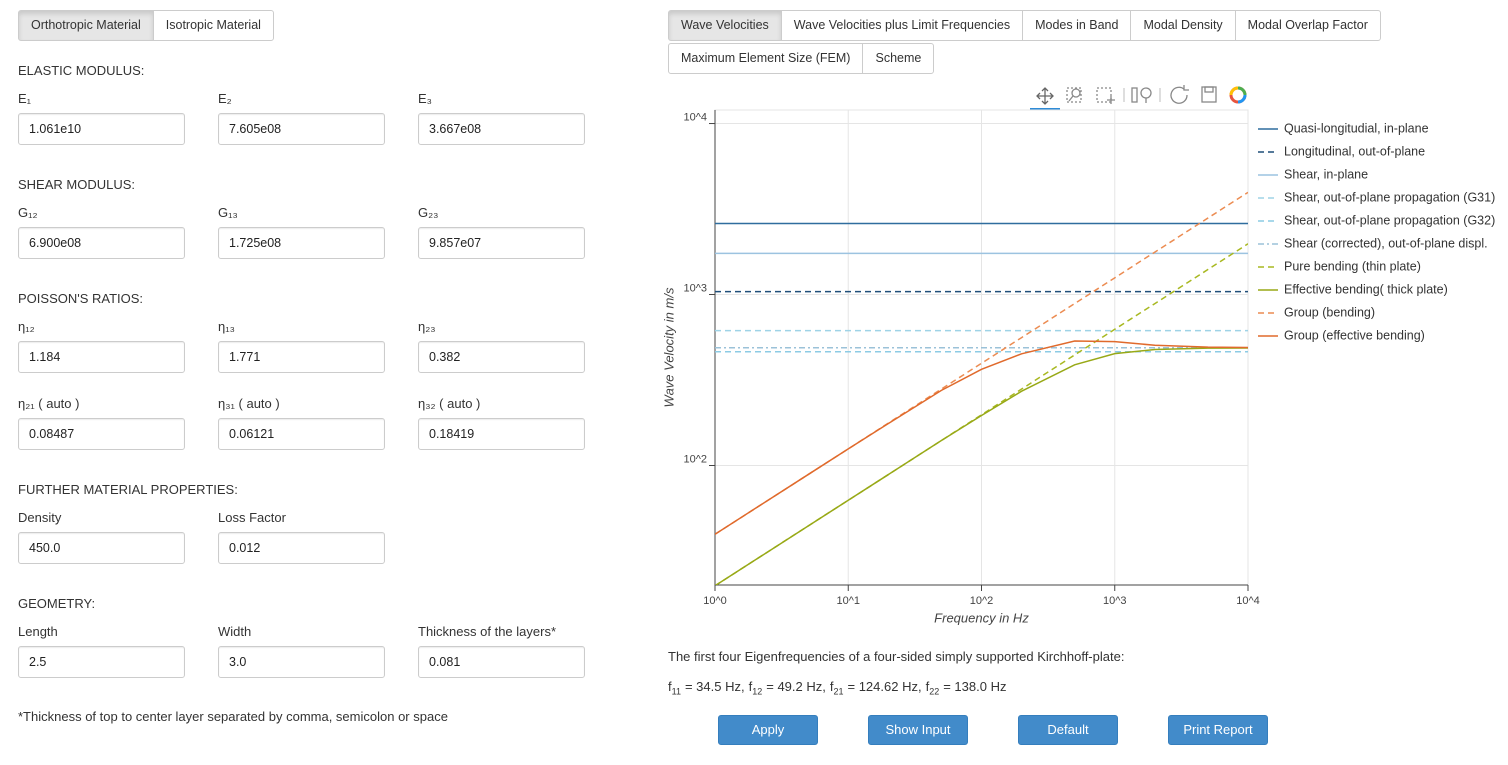 Image resolution: width=1508 pixels, height=765 pixels. I want to click on x-tick-label: 10^0, so click(715, 601).